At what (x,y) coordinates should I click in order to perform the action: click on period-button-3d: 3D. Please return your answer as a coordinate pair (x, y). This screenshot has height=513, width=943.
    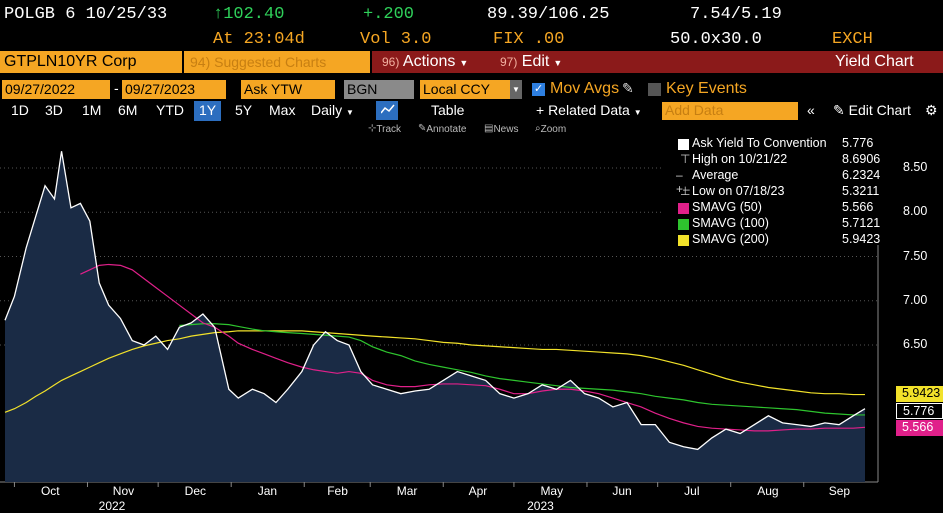
    Looking at the image, I should click on (54, 110).